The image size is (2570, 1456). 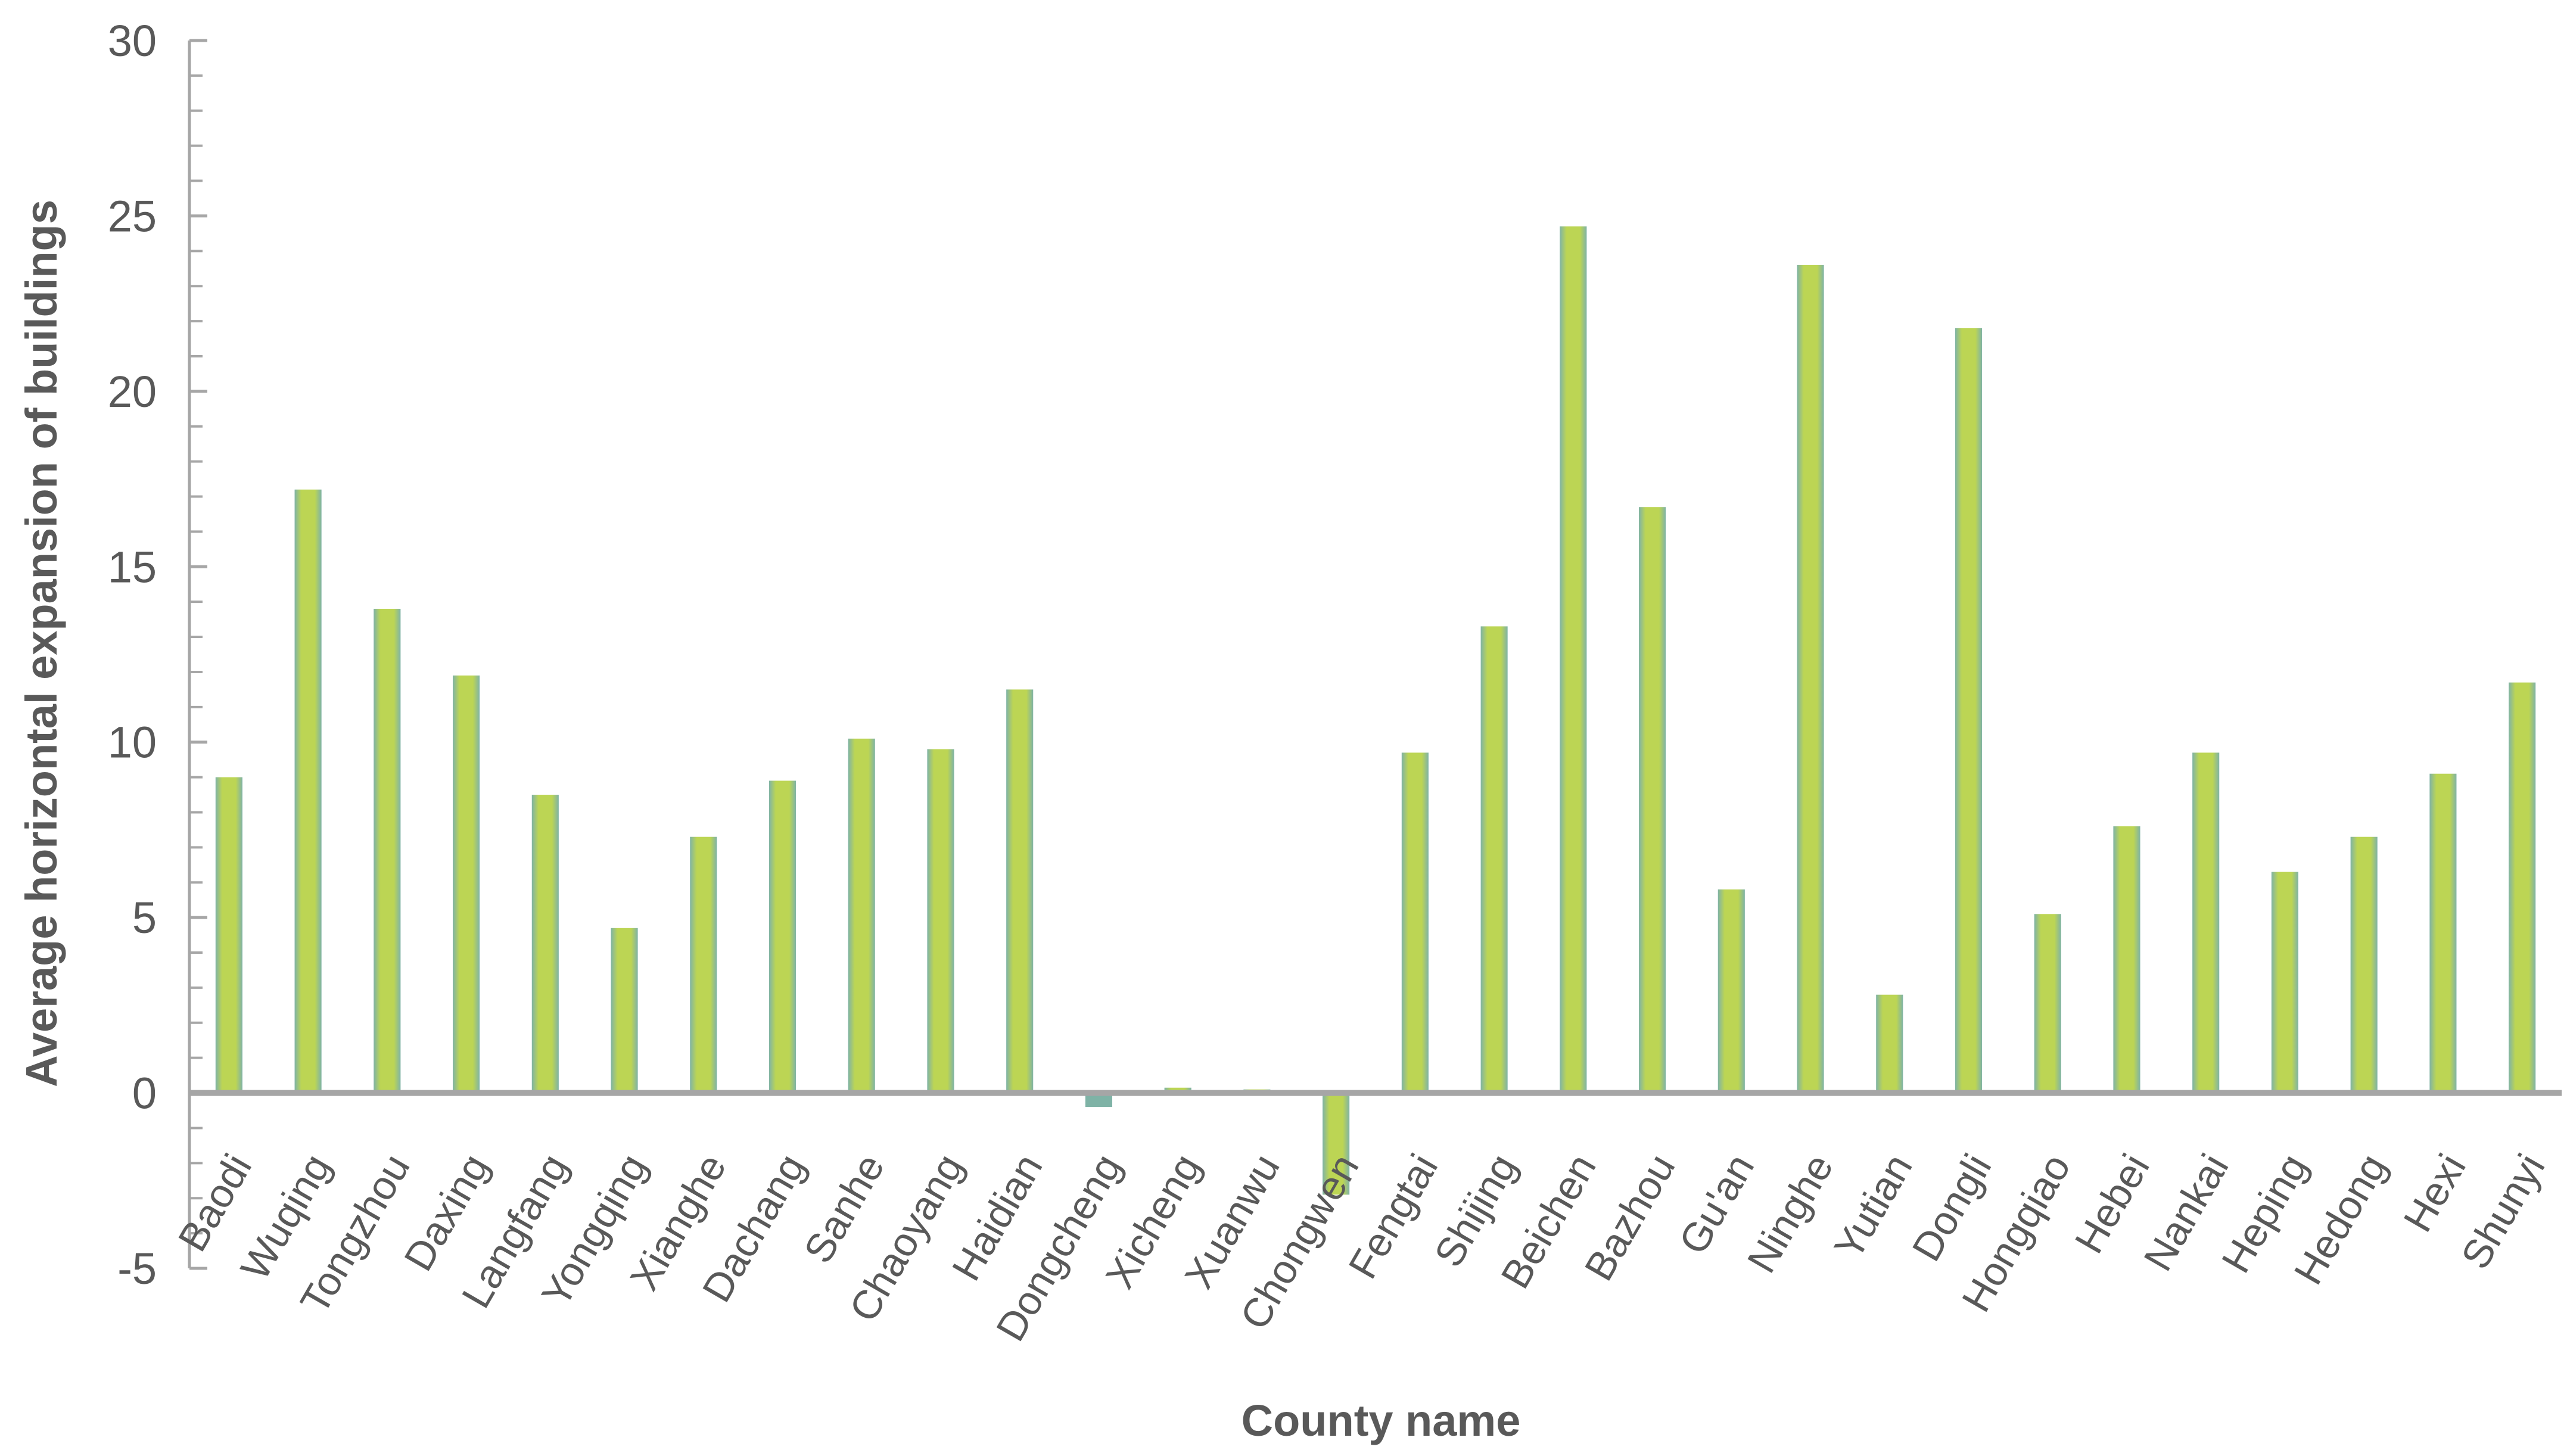 What do you see at coordinates (2364, 964) in the screenshot?
I see `bar-hedong` at bounding box center [2364, 964].